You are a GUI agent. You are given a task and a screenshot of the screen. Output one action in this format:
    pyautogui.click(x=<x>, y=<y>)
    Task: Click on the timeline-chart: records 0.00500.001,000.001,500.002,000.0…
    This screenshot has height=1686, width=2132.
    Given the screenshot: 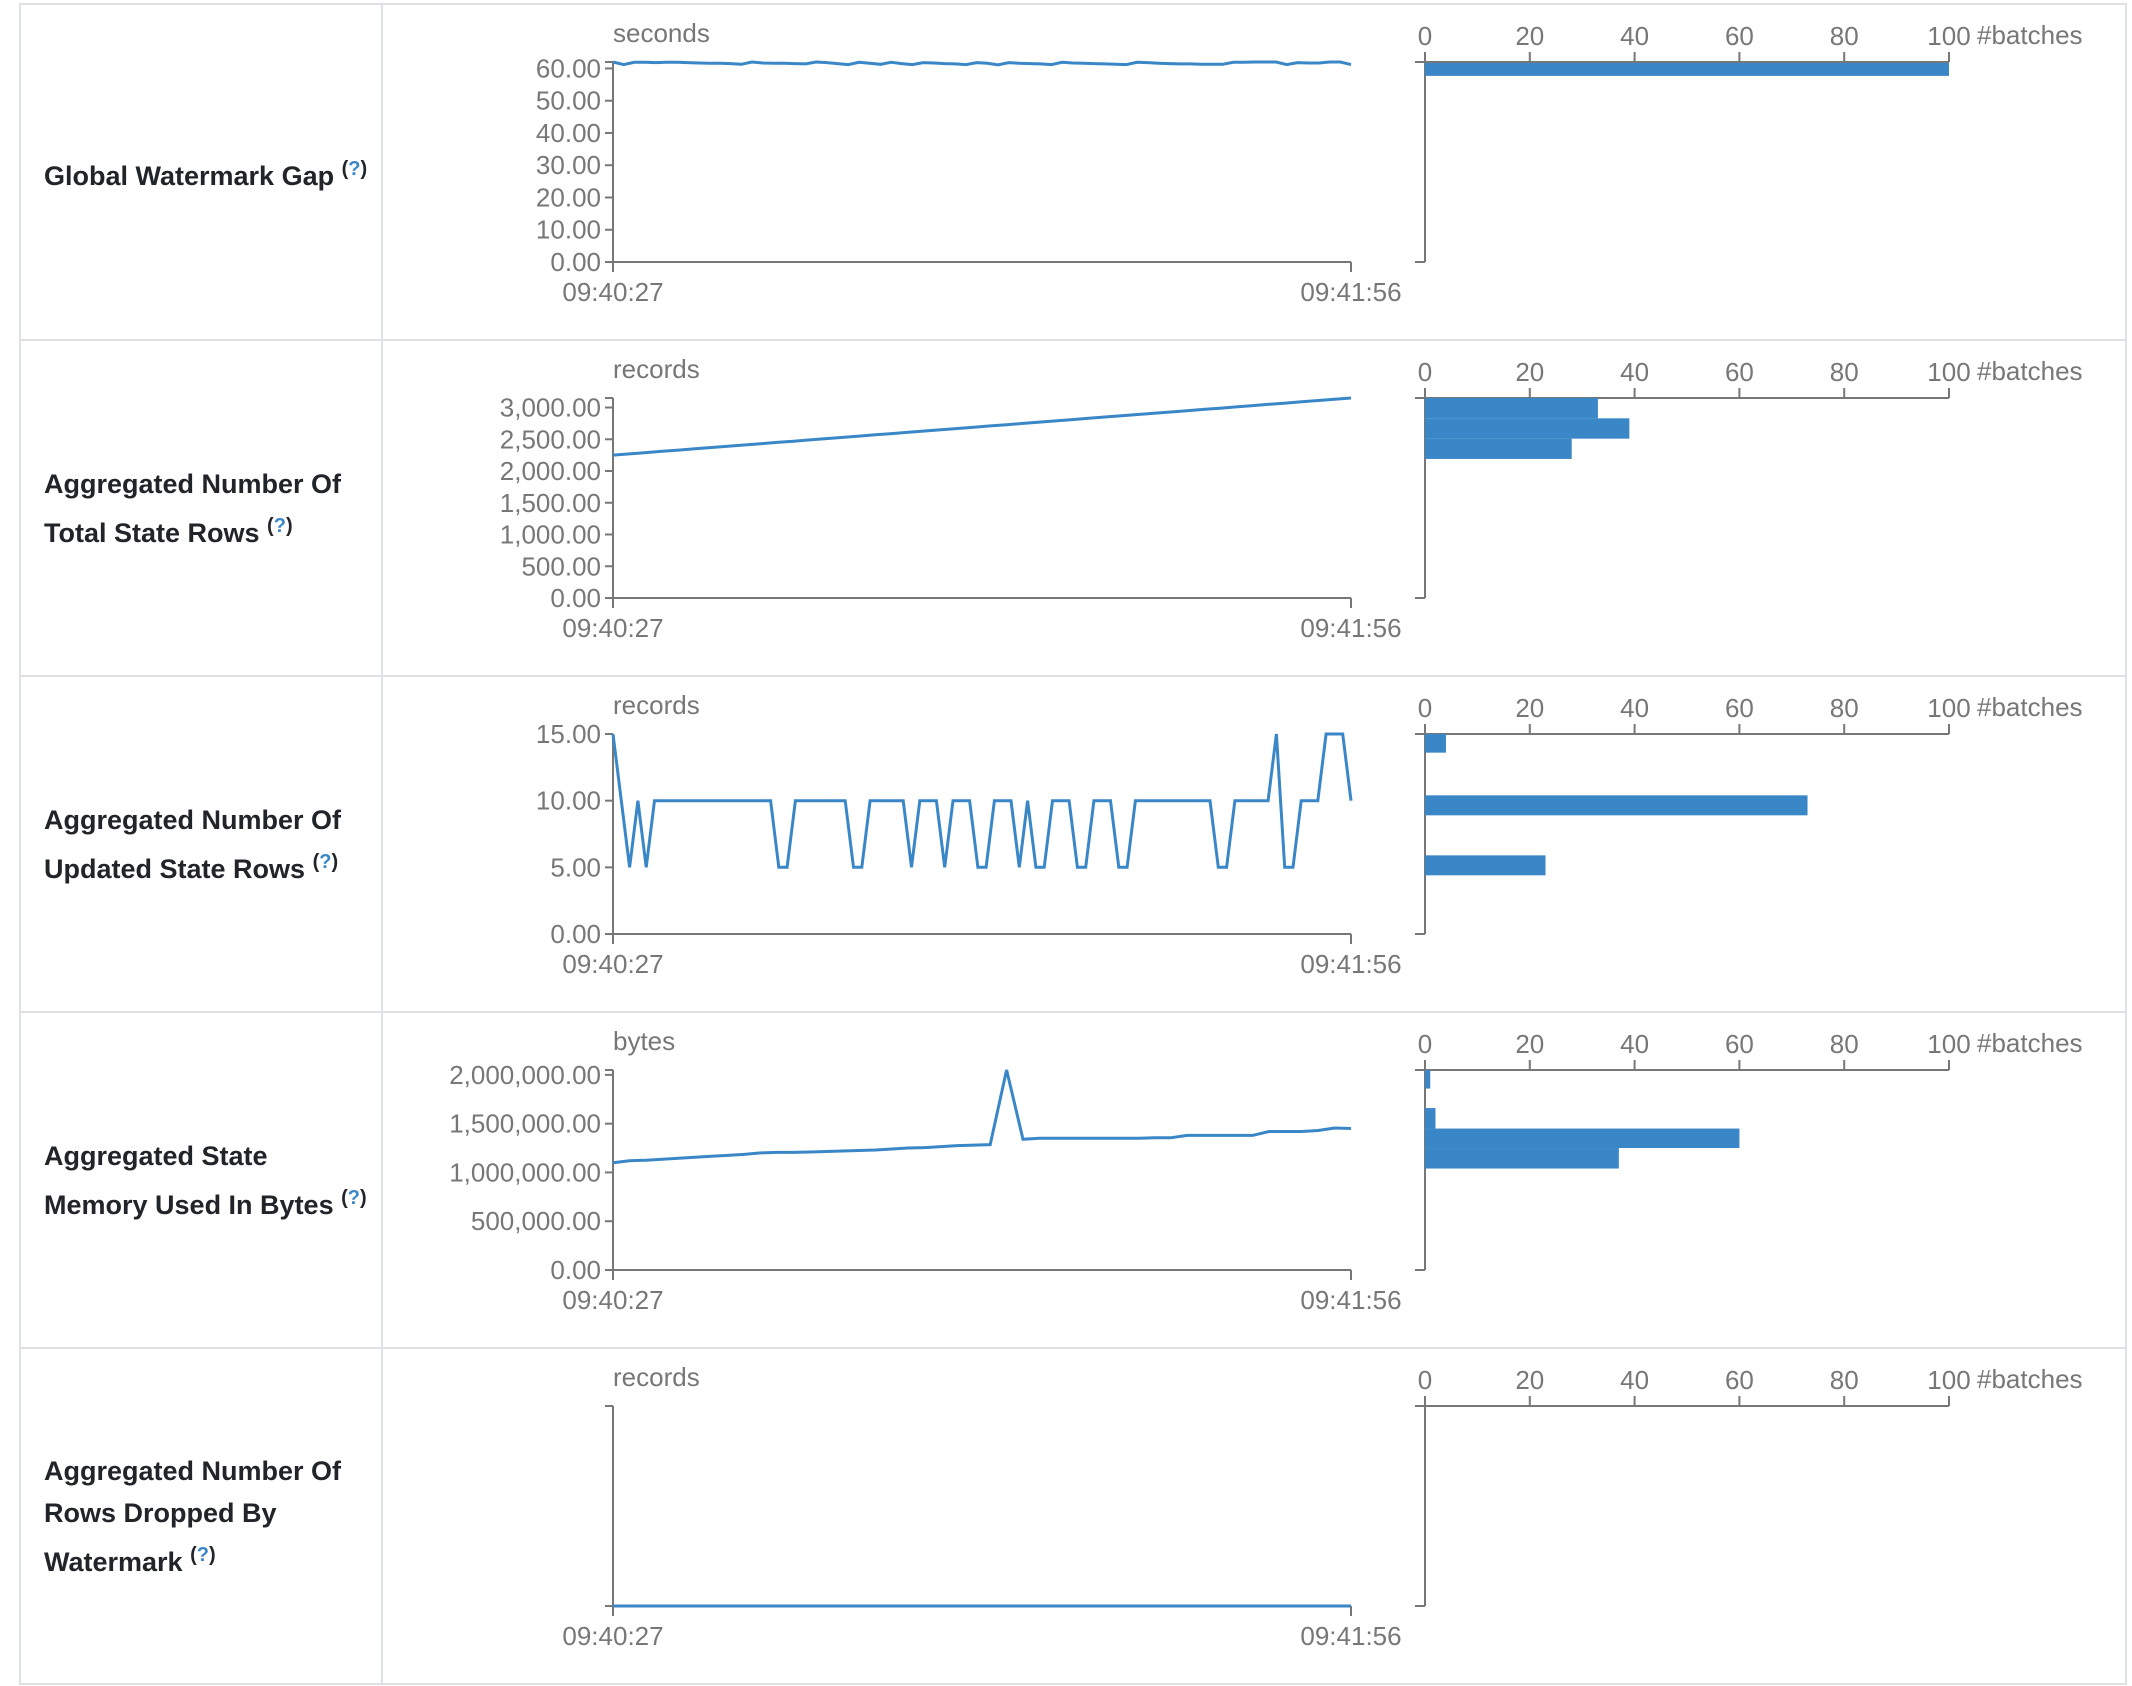 What is the action you would take?
    pyautogui.click(x=951, y=498)
    